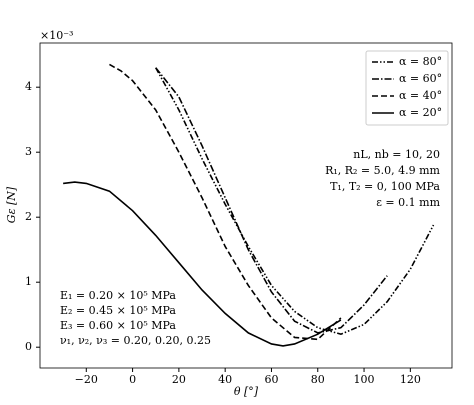 This screenshot has height=405, width=474. What do you see at coordinates (318, 379) in the screenshot?
I see `x-tick-label: 80` at bounding box center [318, 379].